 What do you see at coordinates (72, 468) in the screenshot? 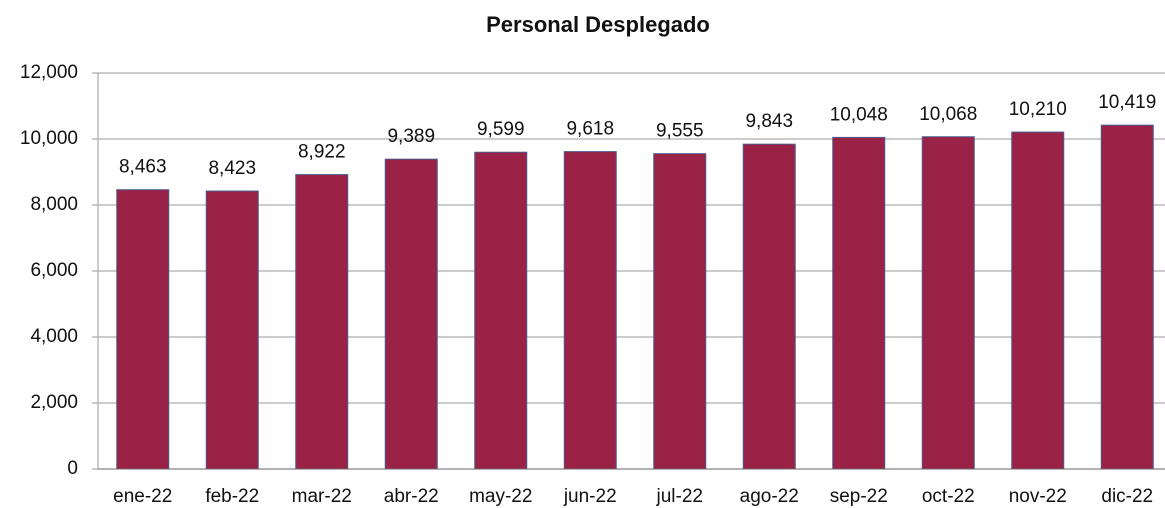
I see `y-tick-label: 0` at bounding box center [72, 468].